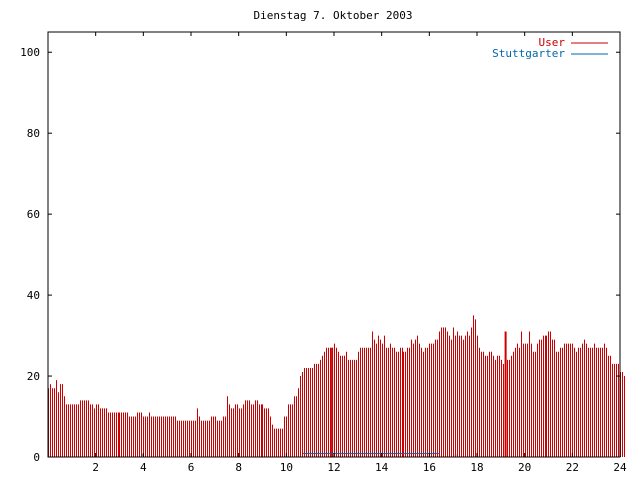  I want to click on legend-label-stuttgarter: Stuttgarter, so click(528, 53).